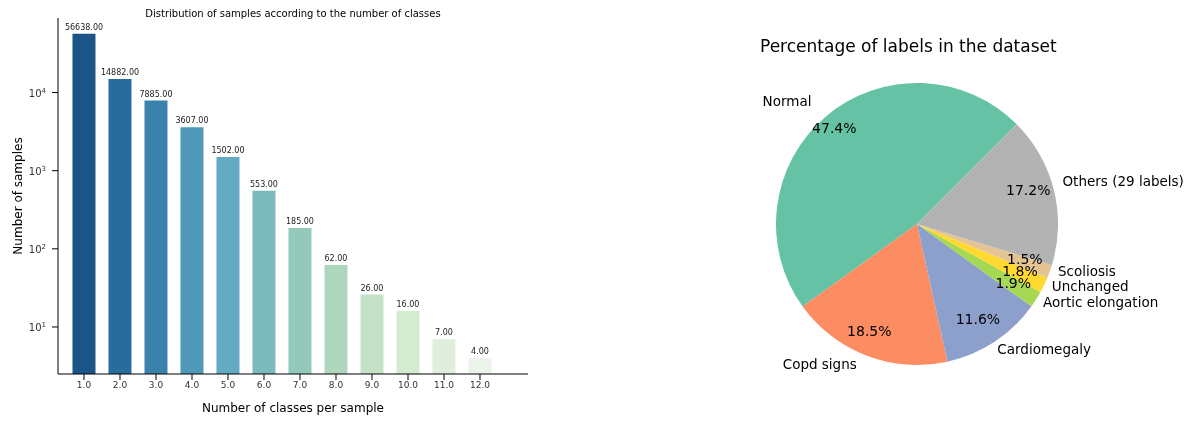 This screenshot has width=1191, height=427. Describe the element at coordinates (1087, 271) in the screenshot. I see `slice-label: Scoliosis` at that location.